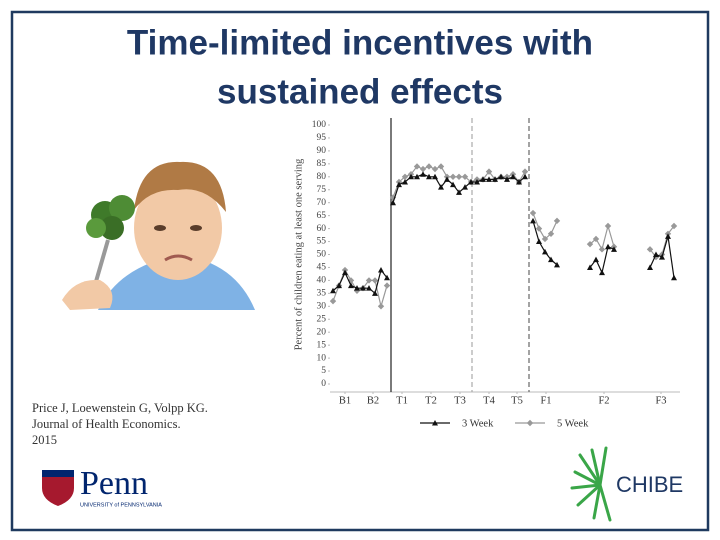 This screenshot has width=720, height=540. What do you see at coordinates (345, 400) in the screenshot?
I see `x-tick-label: B1` at bounding box center [345, 400].